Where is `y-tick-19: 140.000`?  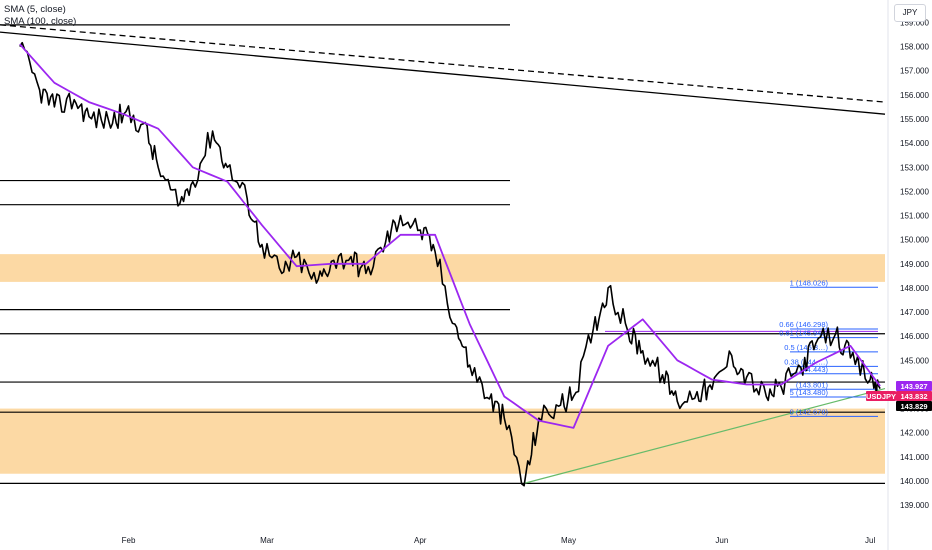
y-tick-19: 140.000 is located at coordinates (914, 481).